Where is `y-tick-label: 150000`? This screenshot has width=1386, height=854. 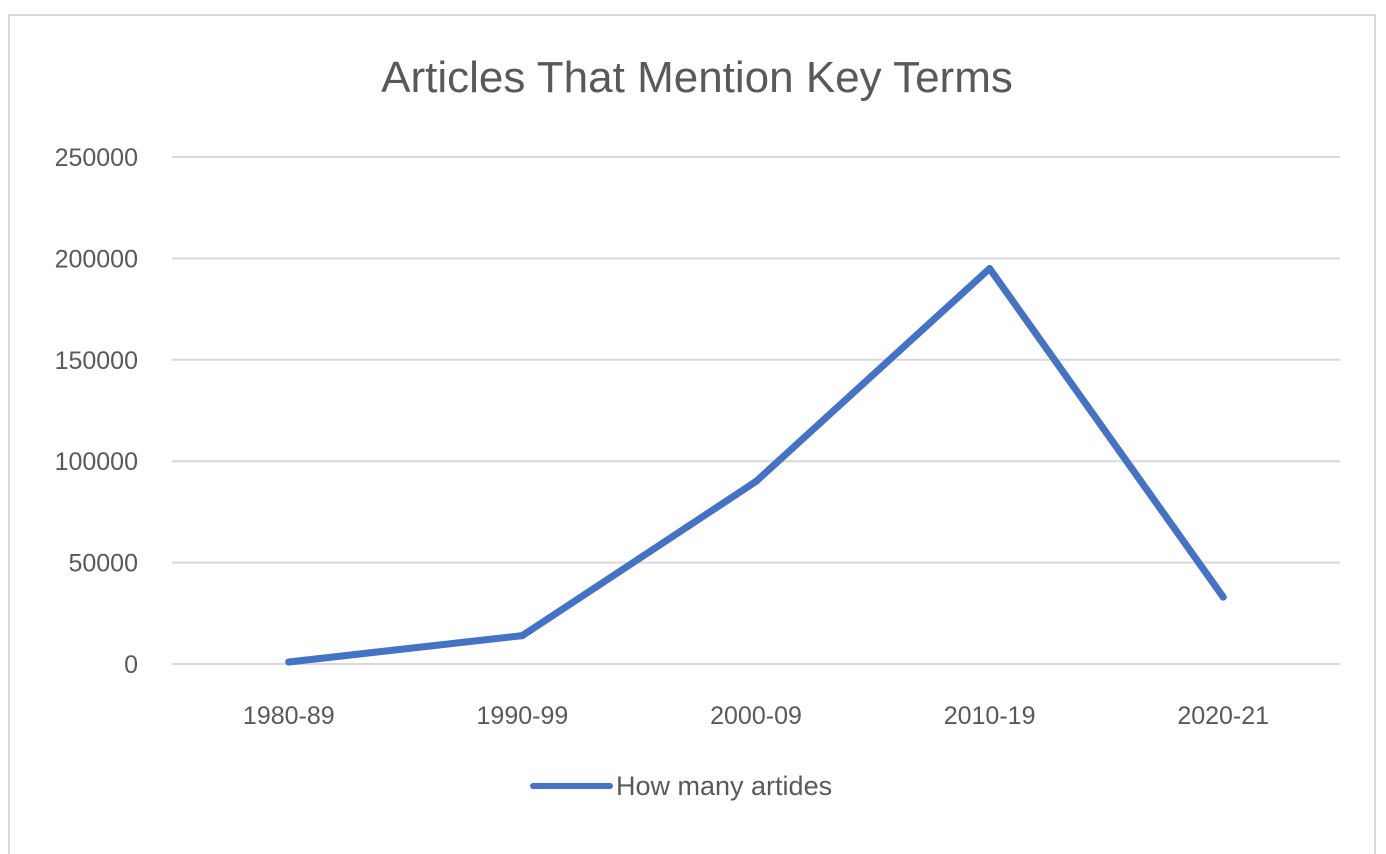 y-tick-label: 150000 is located at coordinates (96, 361).